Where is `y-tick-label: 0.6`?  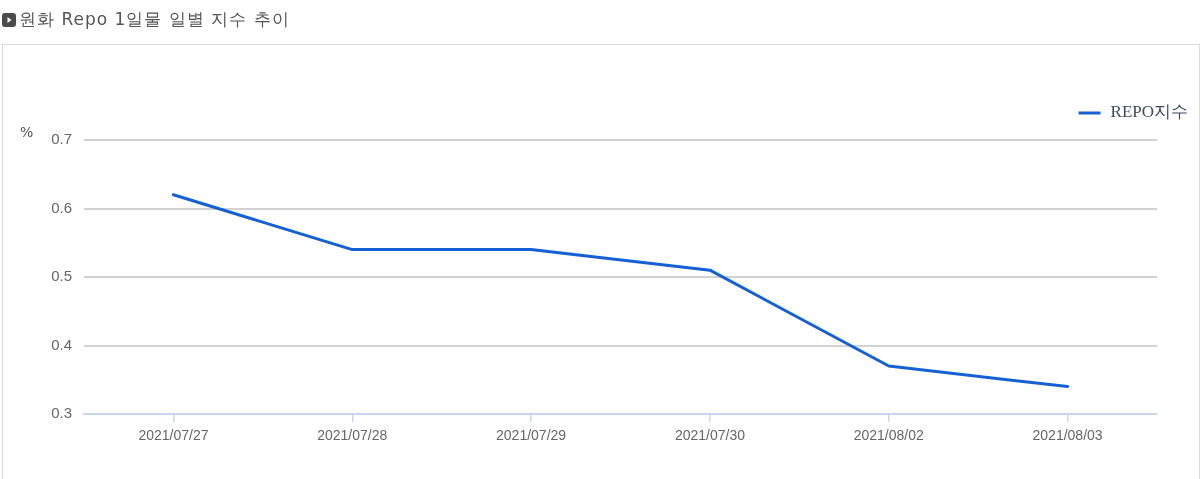 y-tick-label: 0.6 is located at coordinates (61, 207).